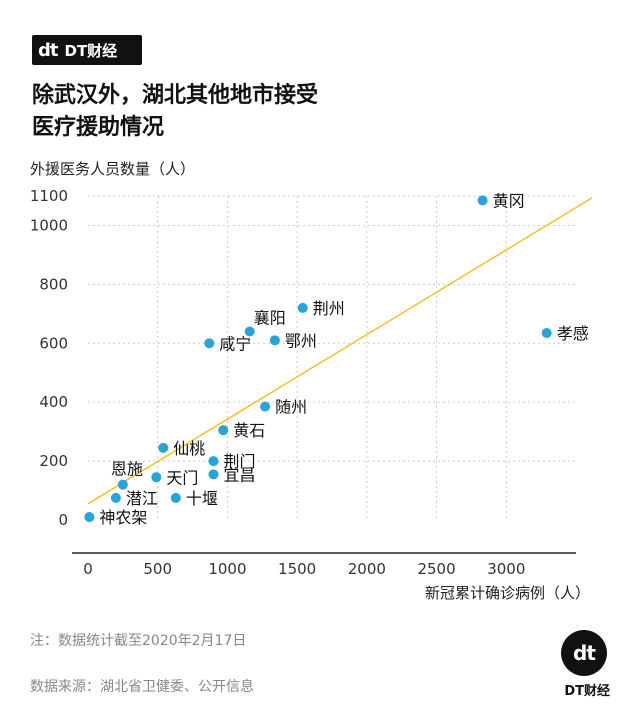  What do you see at coordinates (53, 461) in the screenshot?
I see `y-tick-label: 200` at bounding box center [53, 461].